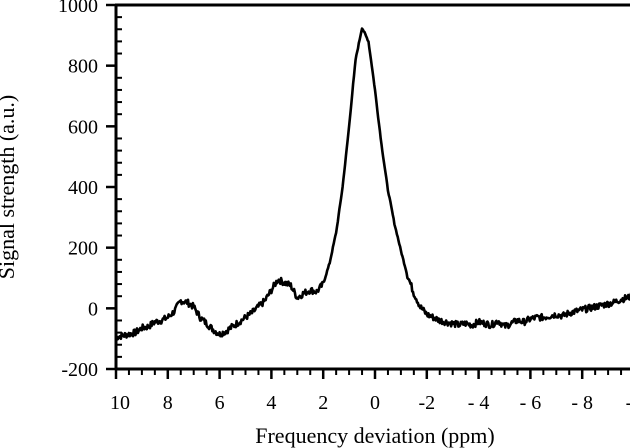 This screenshot has height=448, width=630. Describe the element at coordinates (479, 403) in the screenshot. I see `x-tick-label: - 4` at that location.